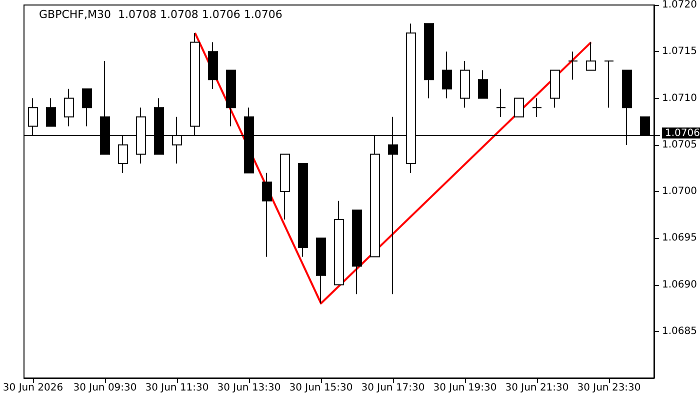  I want to click on x-tick-label: 30 Jun 2026, so click(33, 388).